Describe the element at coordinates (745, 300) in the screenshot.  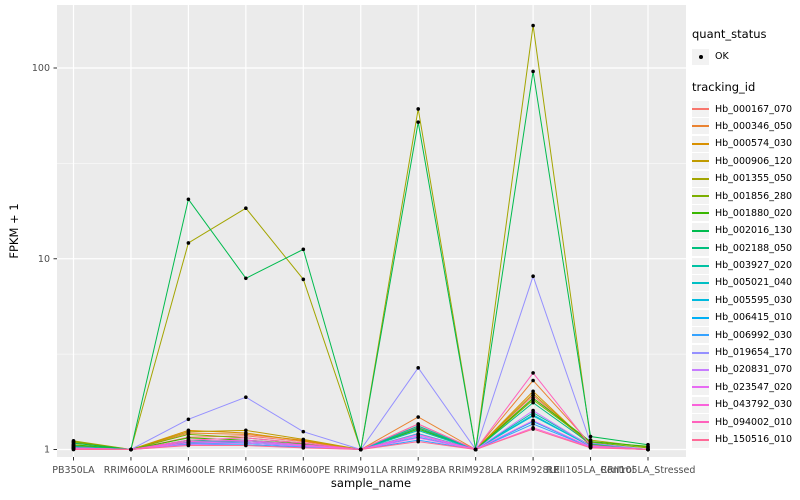
I see `legend-entry-Hb_005595_030: Hb_005595_030` at that location.